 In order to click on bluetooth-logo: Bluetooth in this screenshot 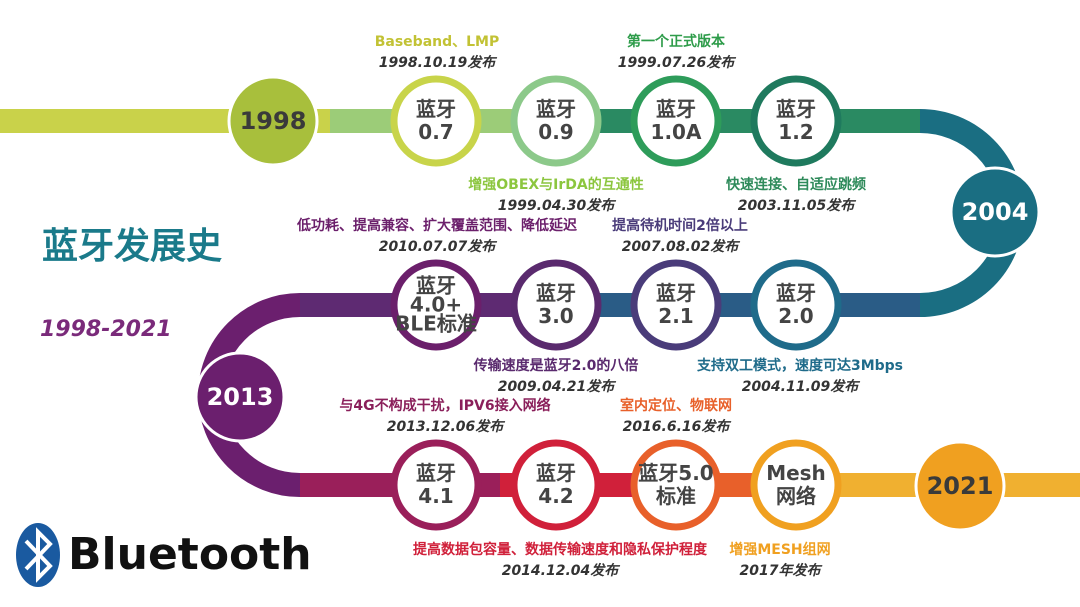, I will do `click(164, 555)`.